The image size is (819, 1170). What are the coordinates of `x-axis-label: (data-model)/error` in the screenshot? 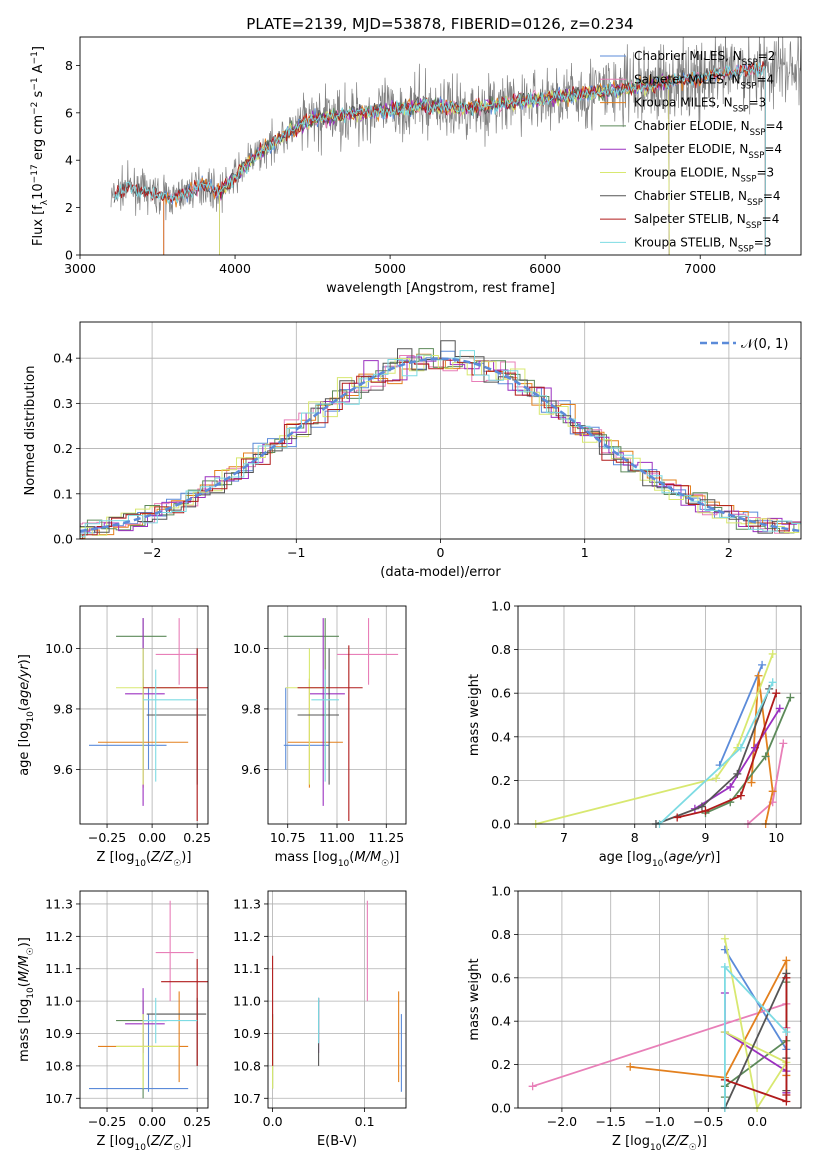 It's located at (440, 572).